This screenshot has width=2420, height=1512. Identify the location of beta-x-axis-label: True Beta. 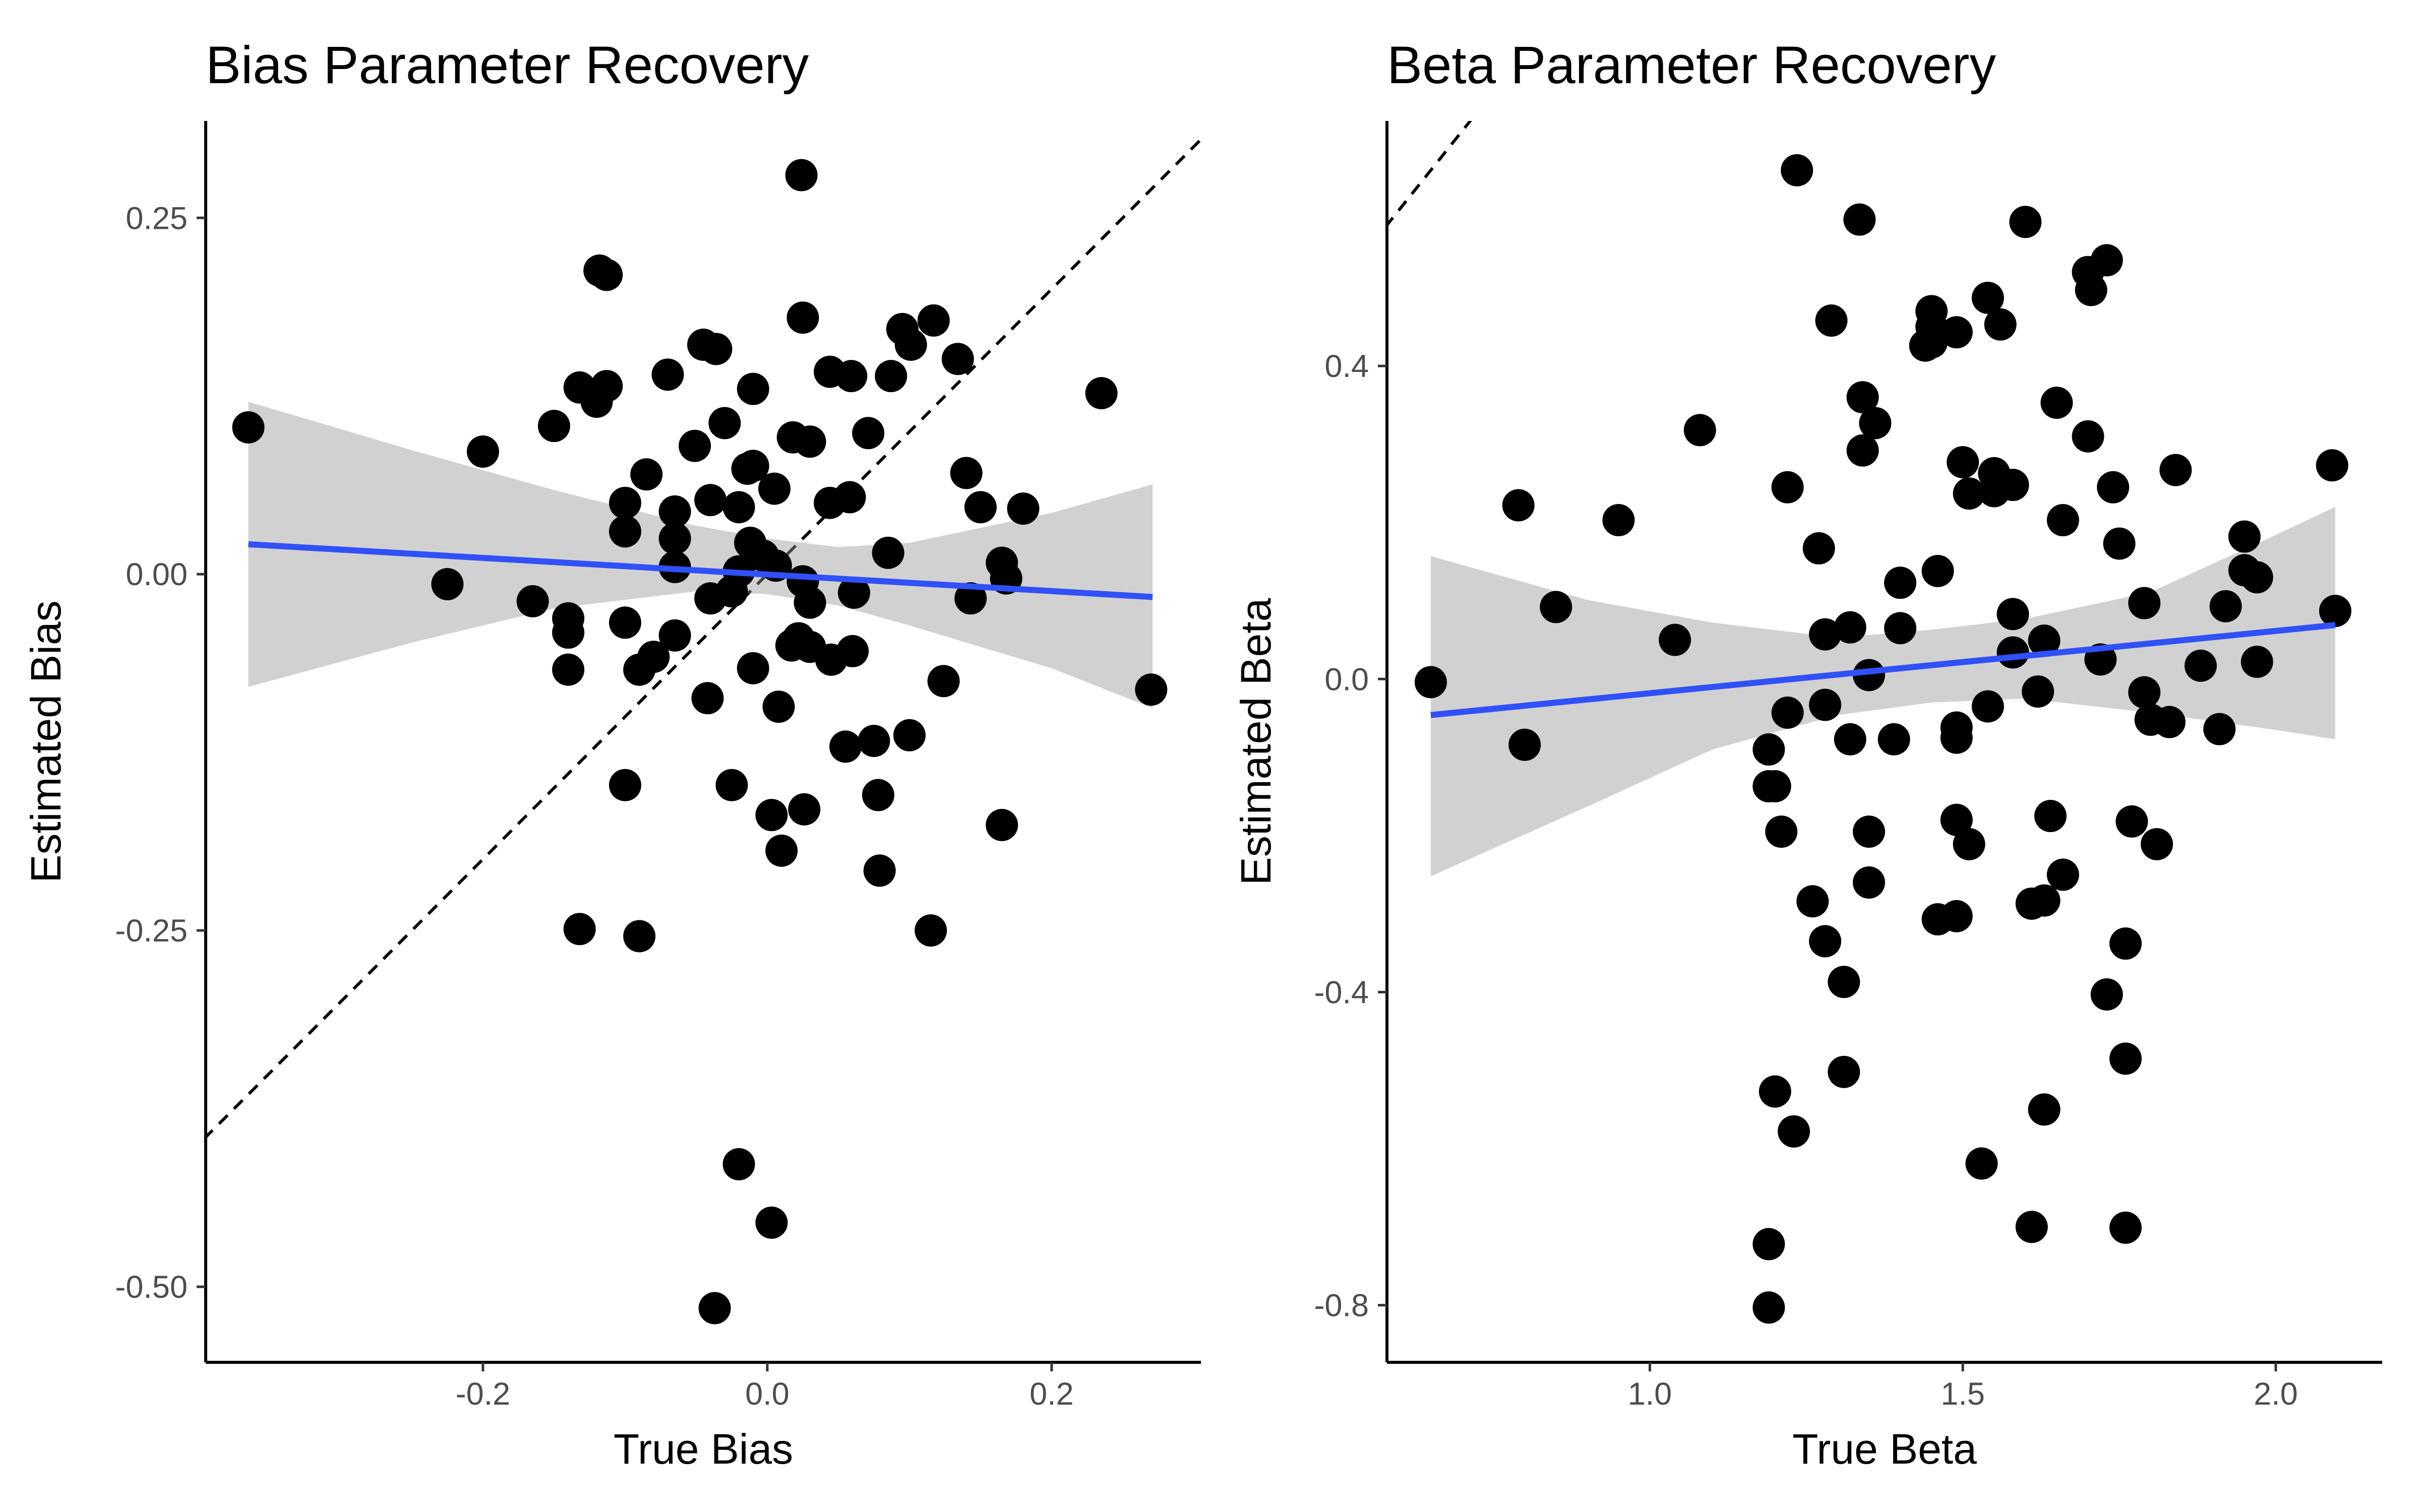
(1884, 1449).